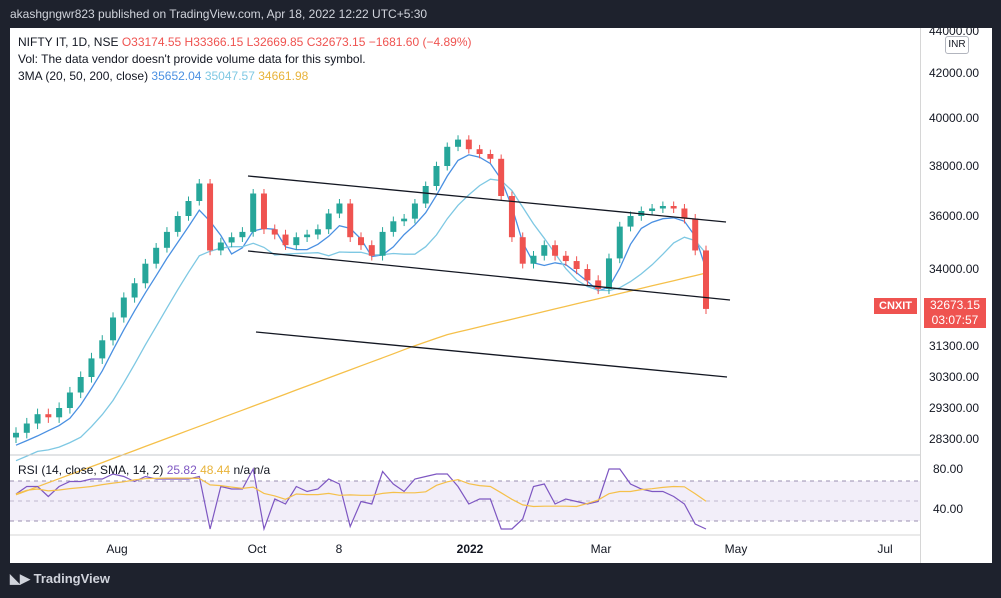  Describe the element at coordinates (71, 578) in the screenshot. I see `tv-brand-text: TradingView` at that location.